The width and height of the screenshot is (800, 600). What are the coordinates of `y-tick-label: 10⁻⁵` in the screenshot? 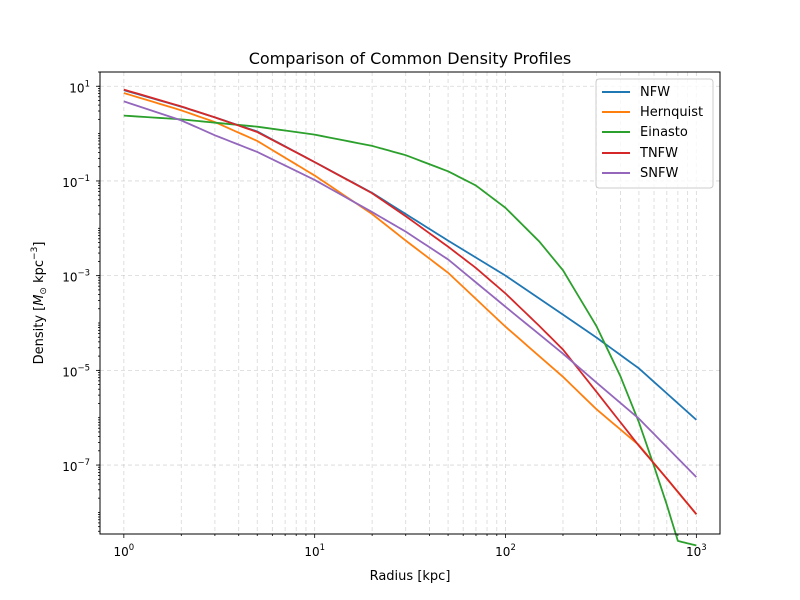 It's located at (76, 371).